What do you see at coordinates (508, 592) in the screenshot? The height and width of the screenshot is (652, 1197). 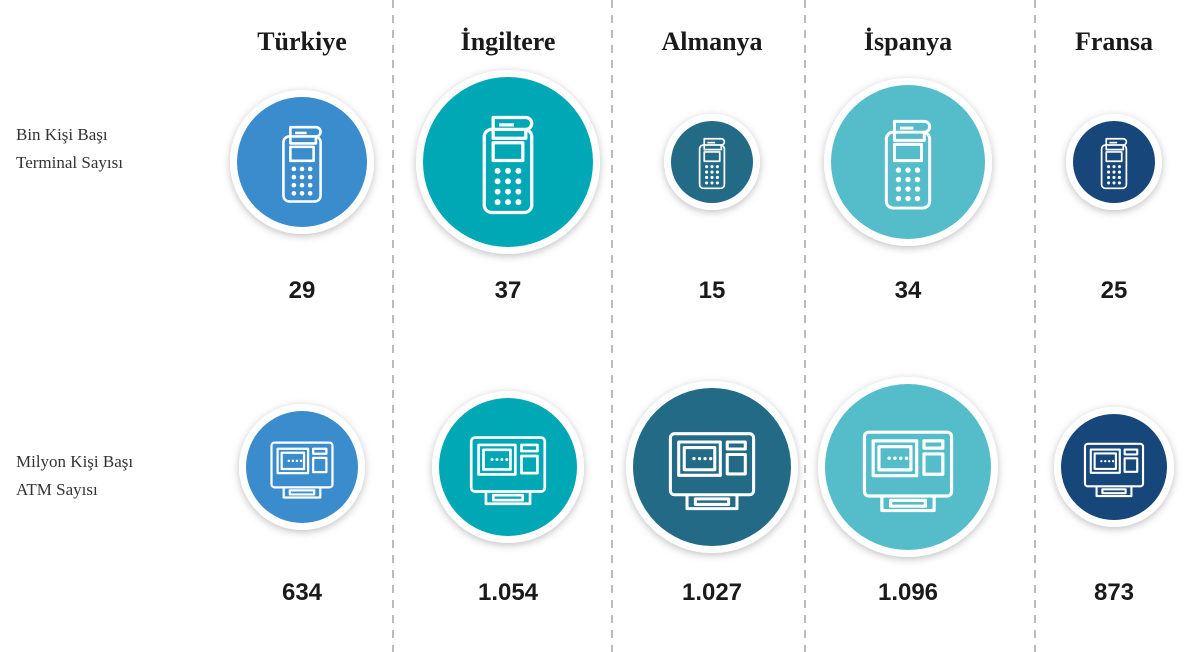 I see `value: 1.054` at bounding box center [508, 592].